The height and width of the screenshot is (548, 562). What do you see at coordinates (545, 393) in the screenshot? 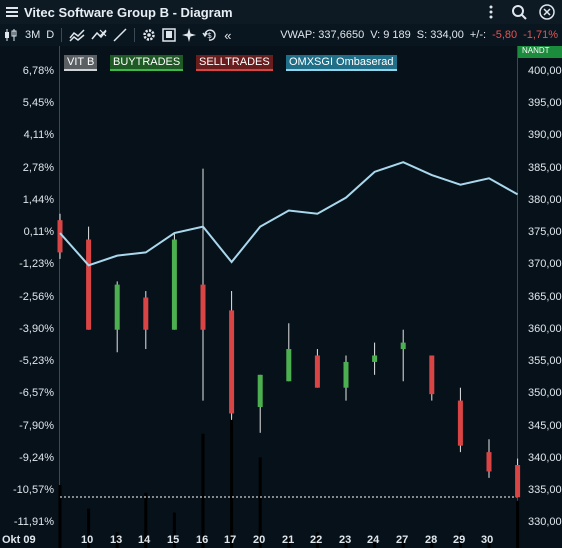
I see `right-axis-tick: 350,00` at bounding box center [545, 393].